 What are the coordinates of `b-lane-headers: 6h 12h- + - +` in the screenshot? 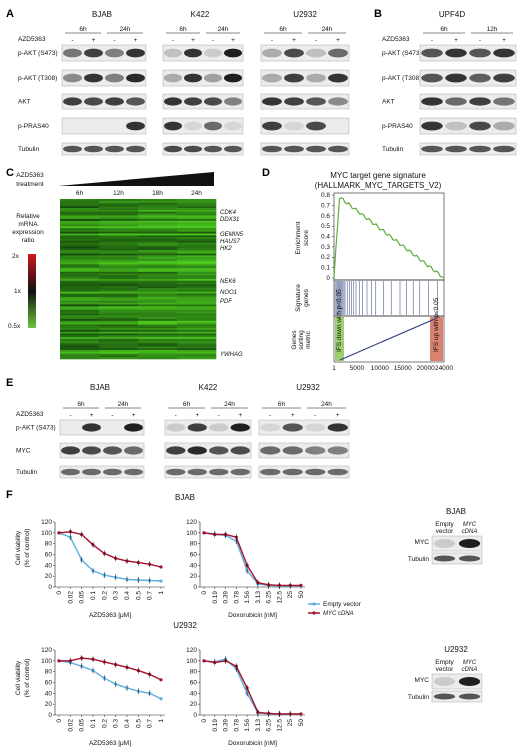 It's located at (468, 35).